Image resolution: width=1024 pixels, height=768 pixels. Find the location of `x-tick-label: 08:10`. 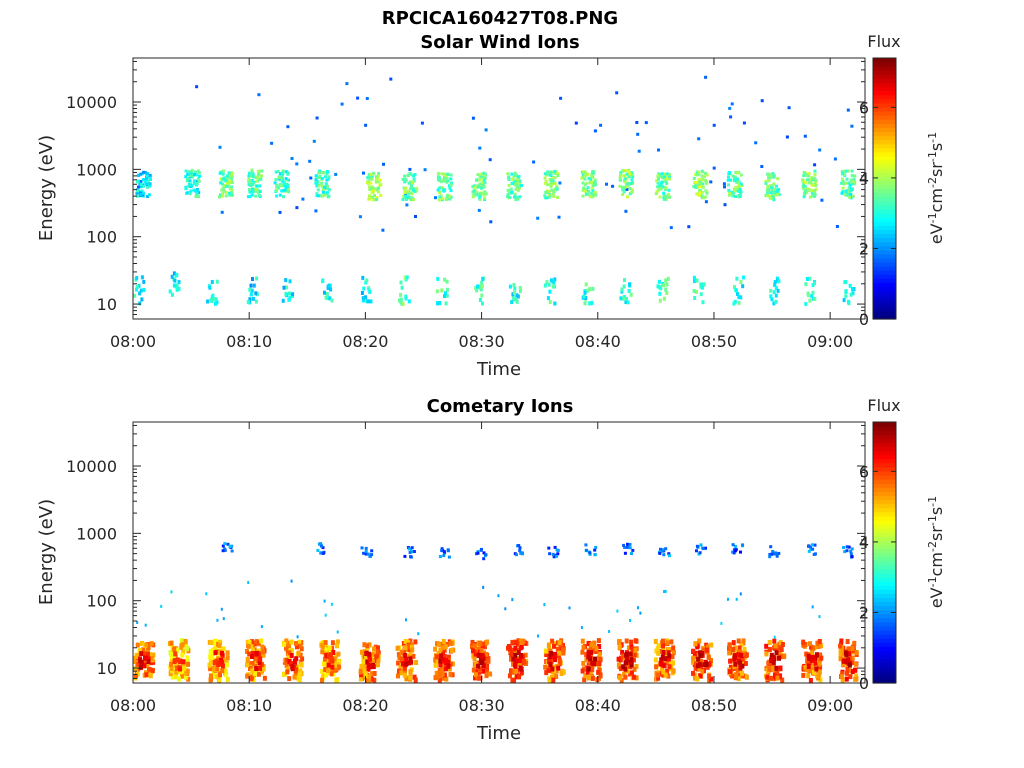

x-tick-label: 08:10 is located at coordinates (249, 705).